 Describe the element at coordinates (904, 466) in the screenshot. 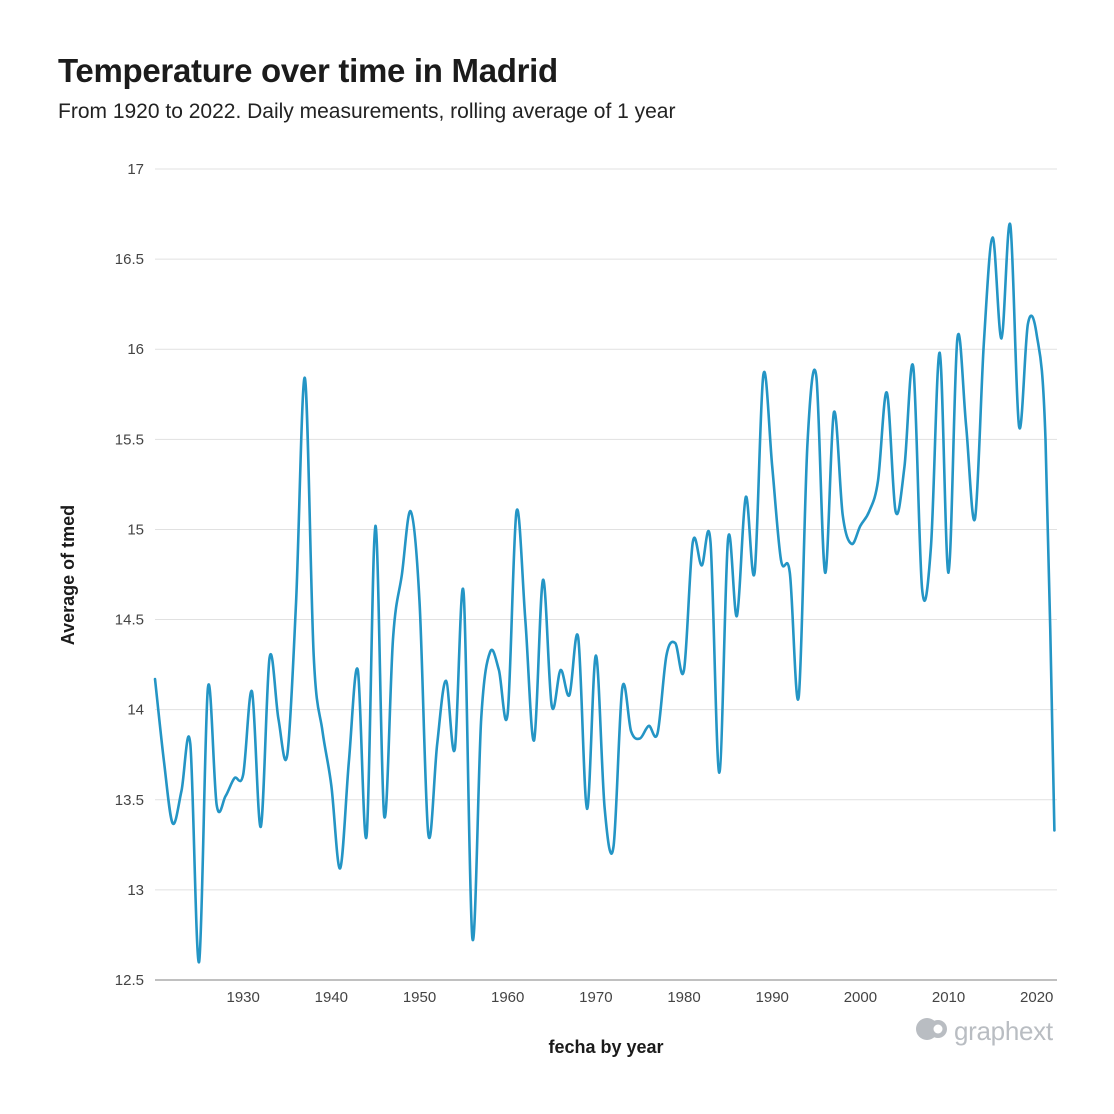

I see `data-point-2005` at that location.